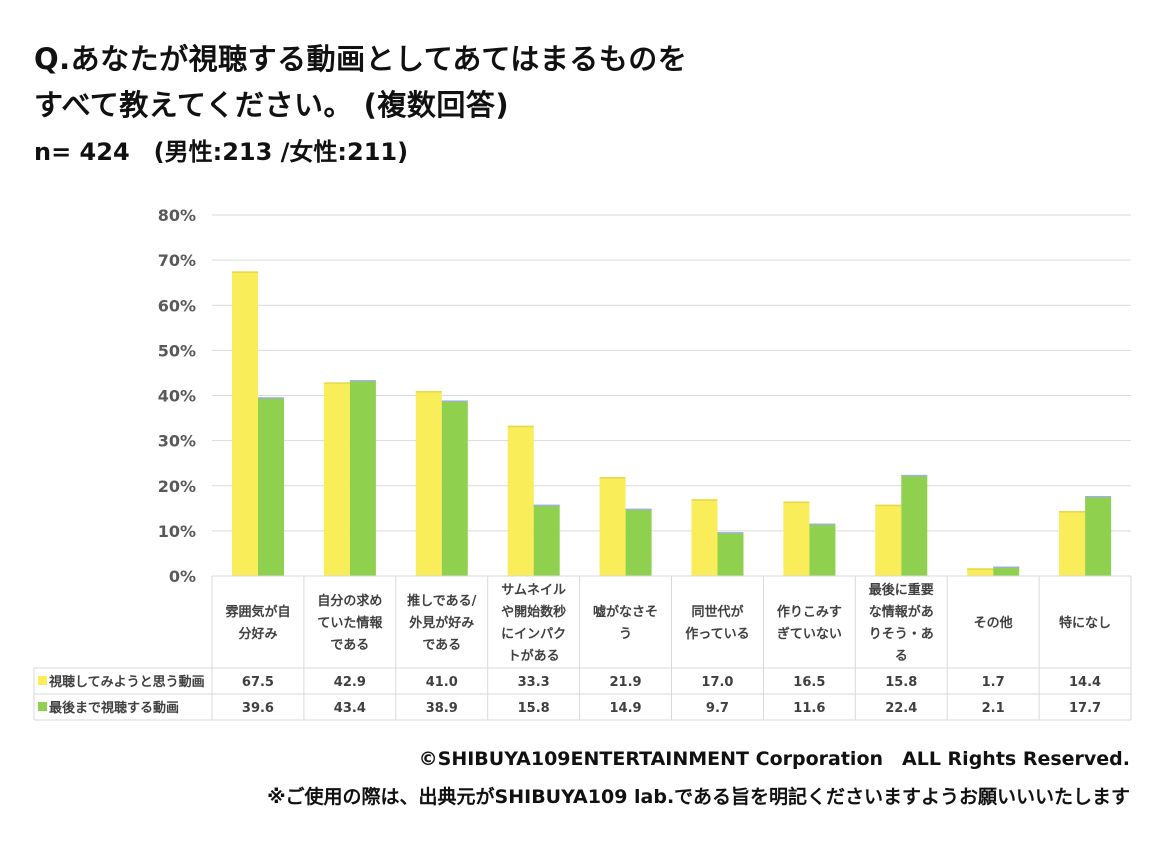 The height and width of the screenshot is (850, 1160). Describe the element at coordinates (534, 682) in the screenshot. I see `data-value: 33.3` at that location.